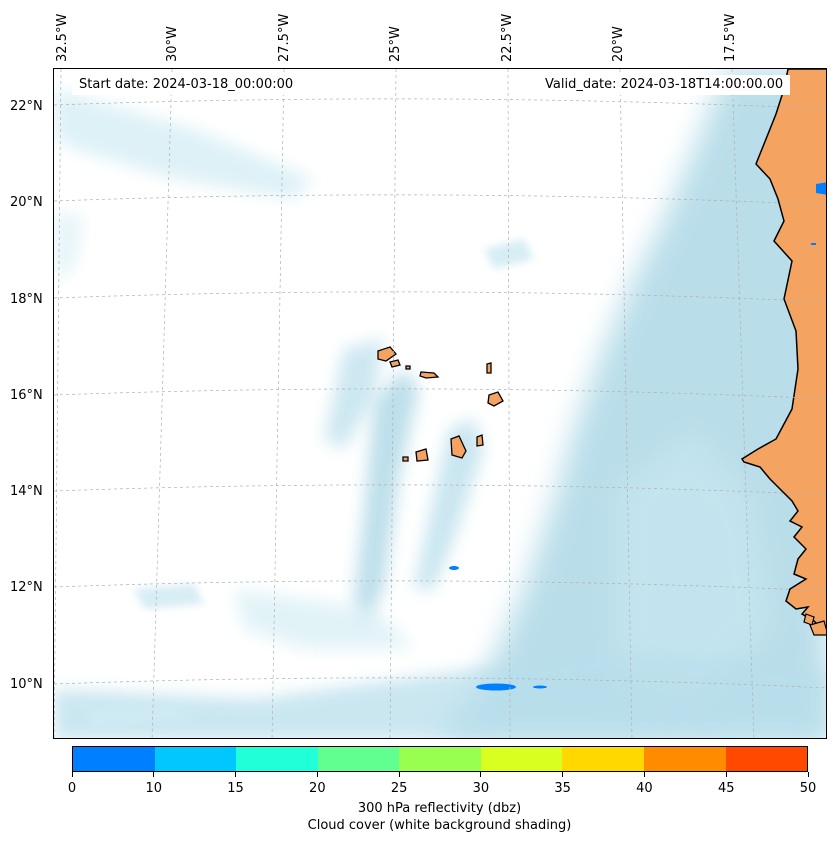  I want to click on valid-date-label: Valid_date: 2024-03-18T14:00:00.00, so click(664, 85).